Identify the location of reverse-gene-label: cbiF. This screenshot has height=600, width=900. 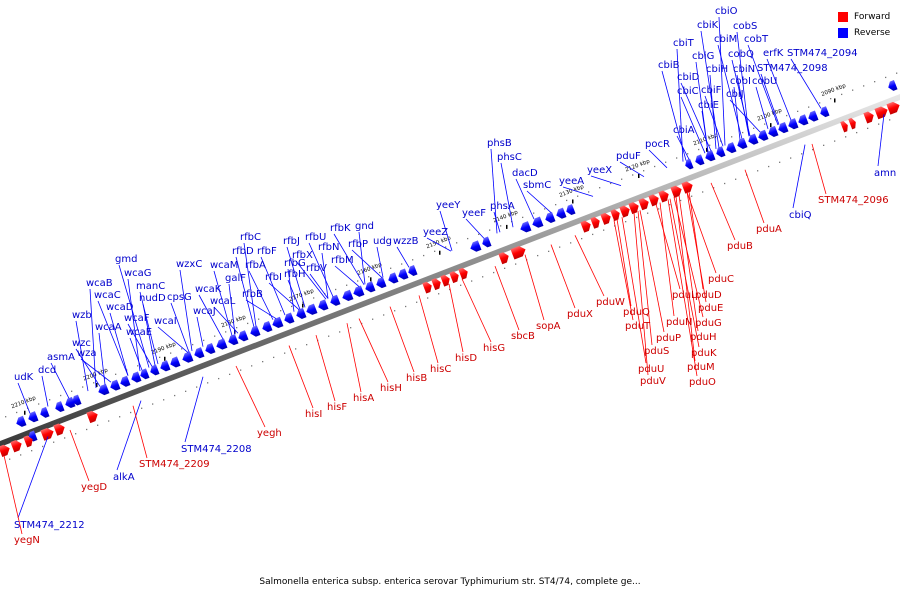
(711, 90).